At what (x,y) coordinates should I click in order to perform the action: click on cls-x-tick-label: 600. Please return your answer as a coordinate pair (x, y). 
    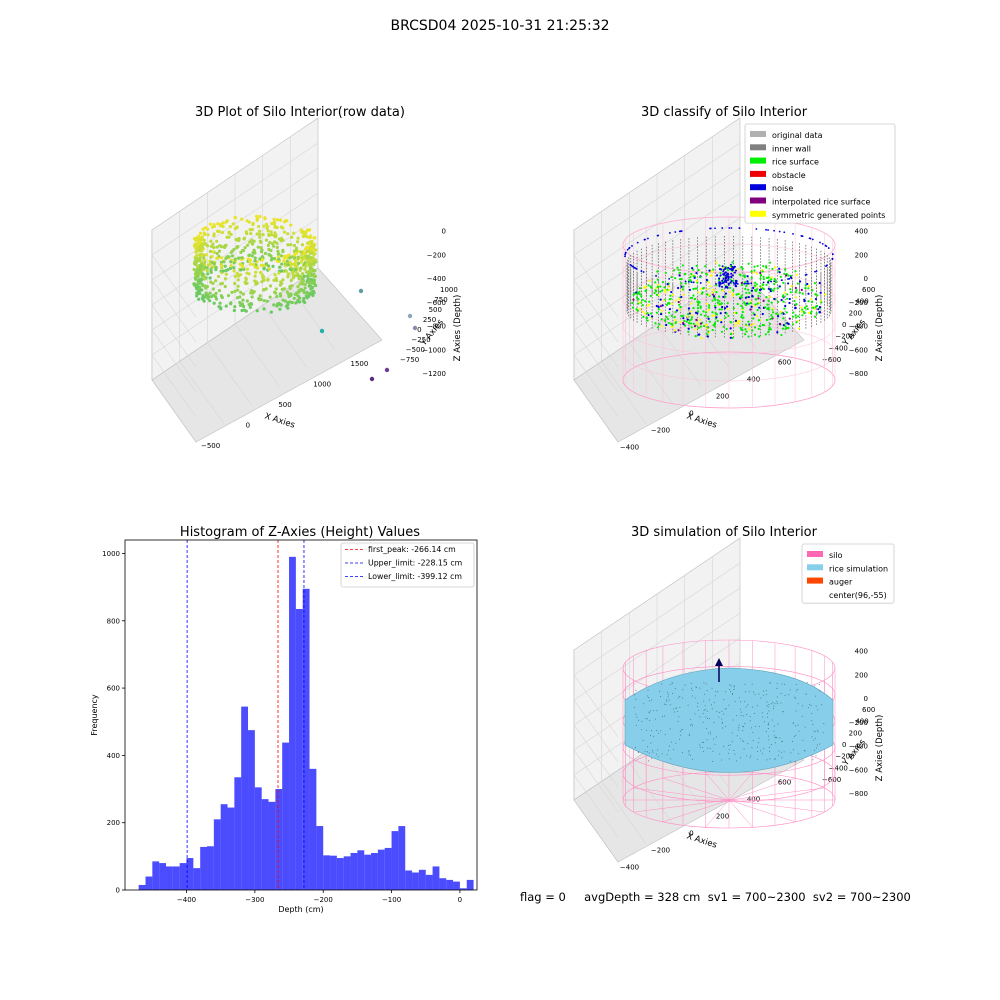
    Looking at the image, I should click on (784, 363).